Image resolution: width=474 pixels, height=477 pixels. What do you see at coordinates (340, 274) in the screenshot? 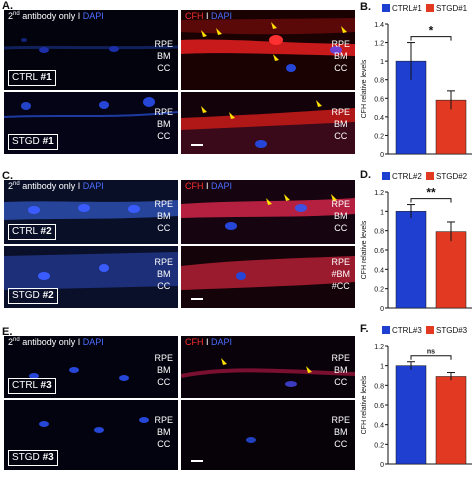
I see `layer-labels: RPE #BM #CC` at bounding box center [340, 274].